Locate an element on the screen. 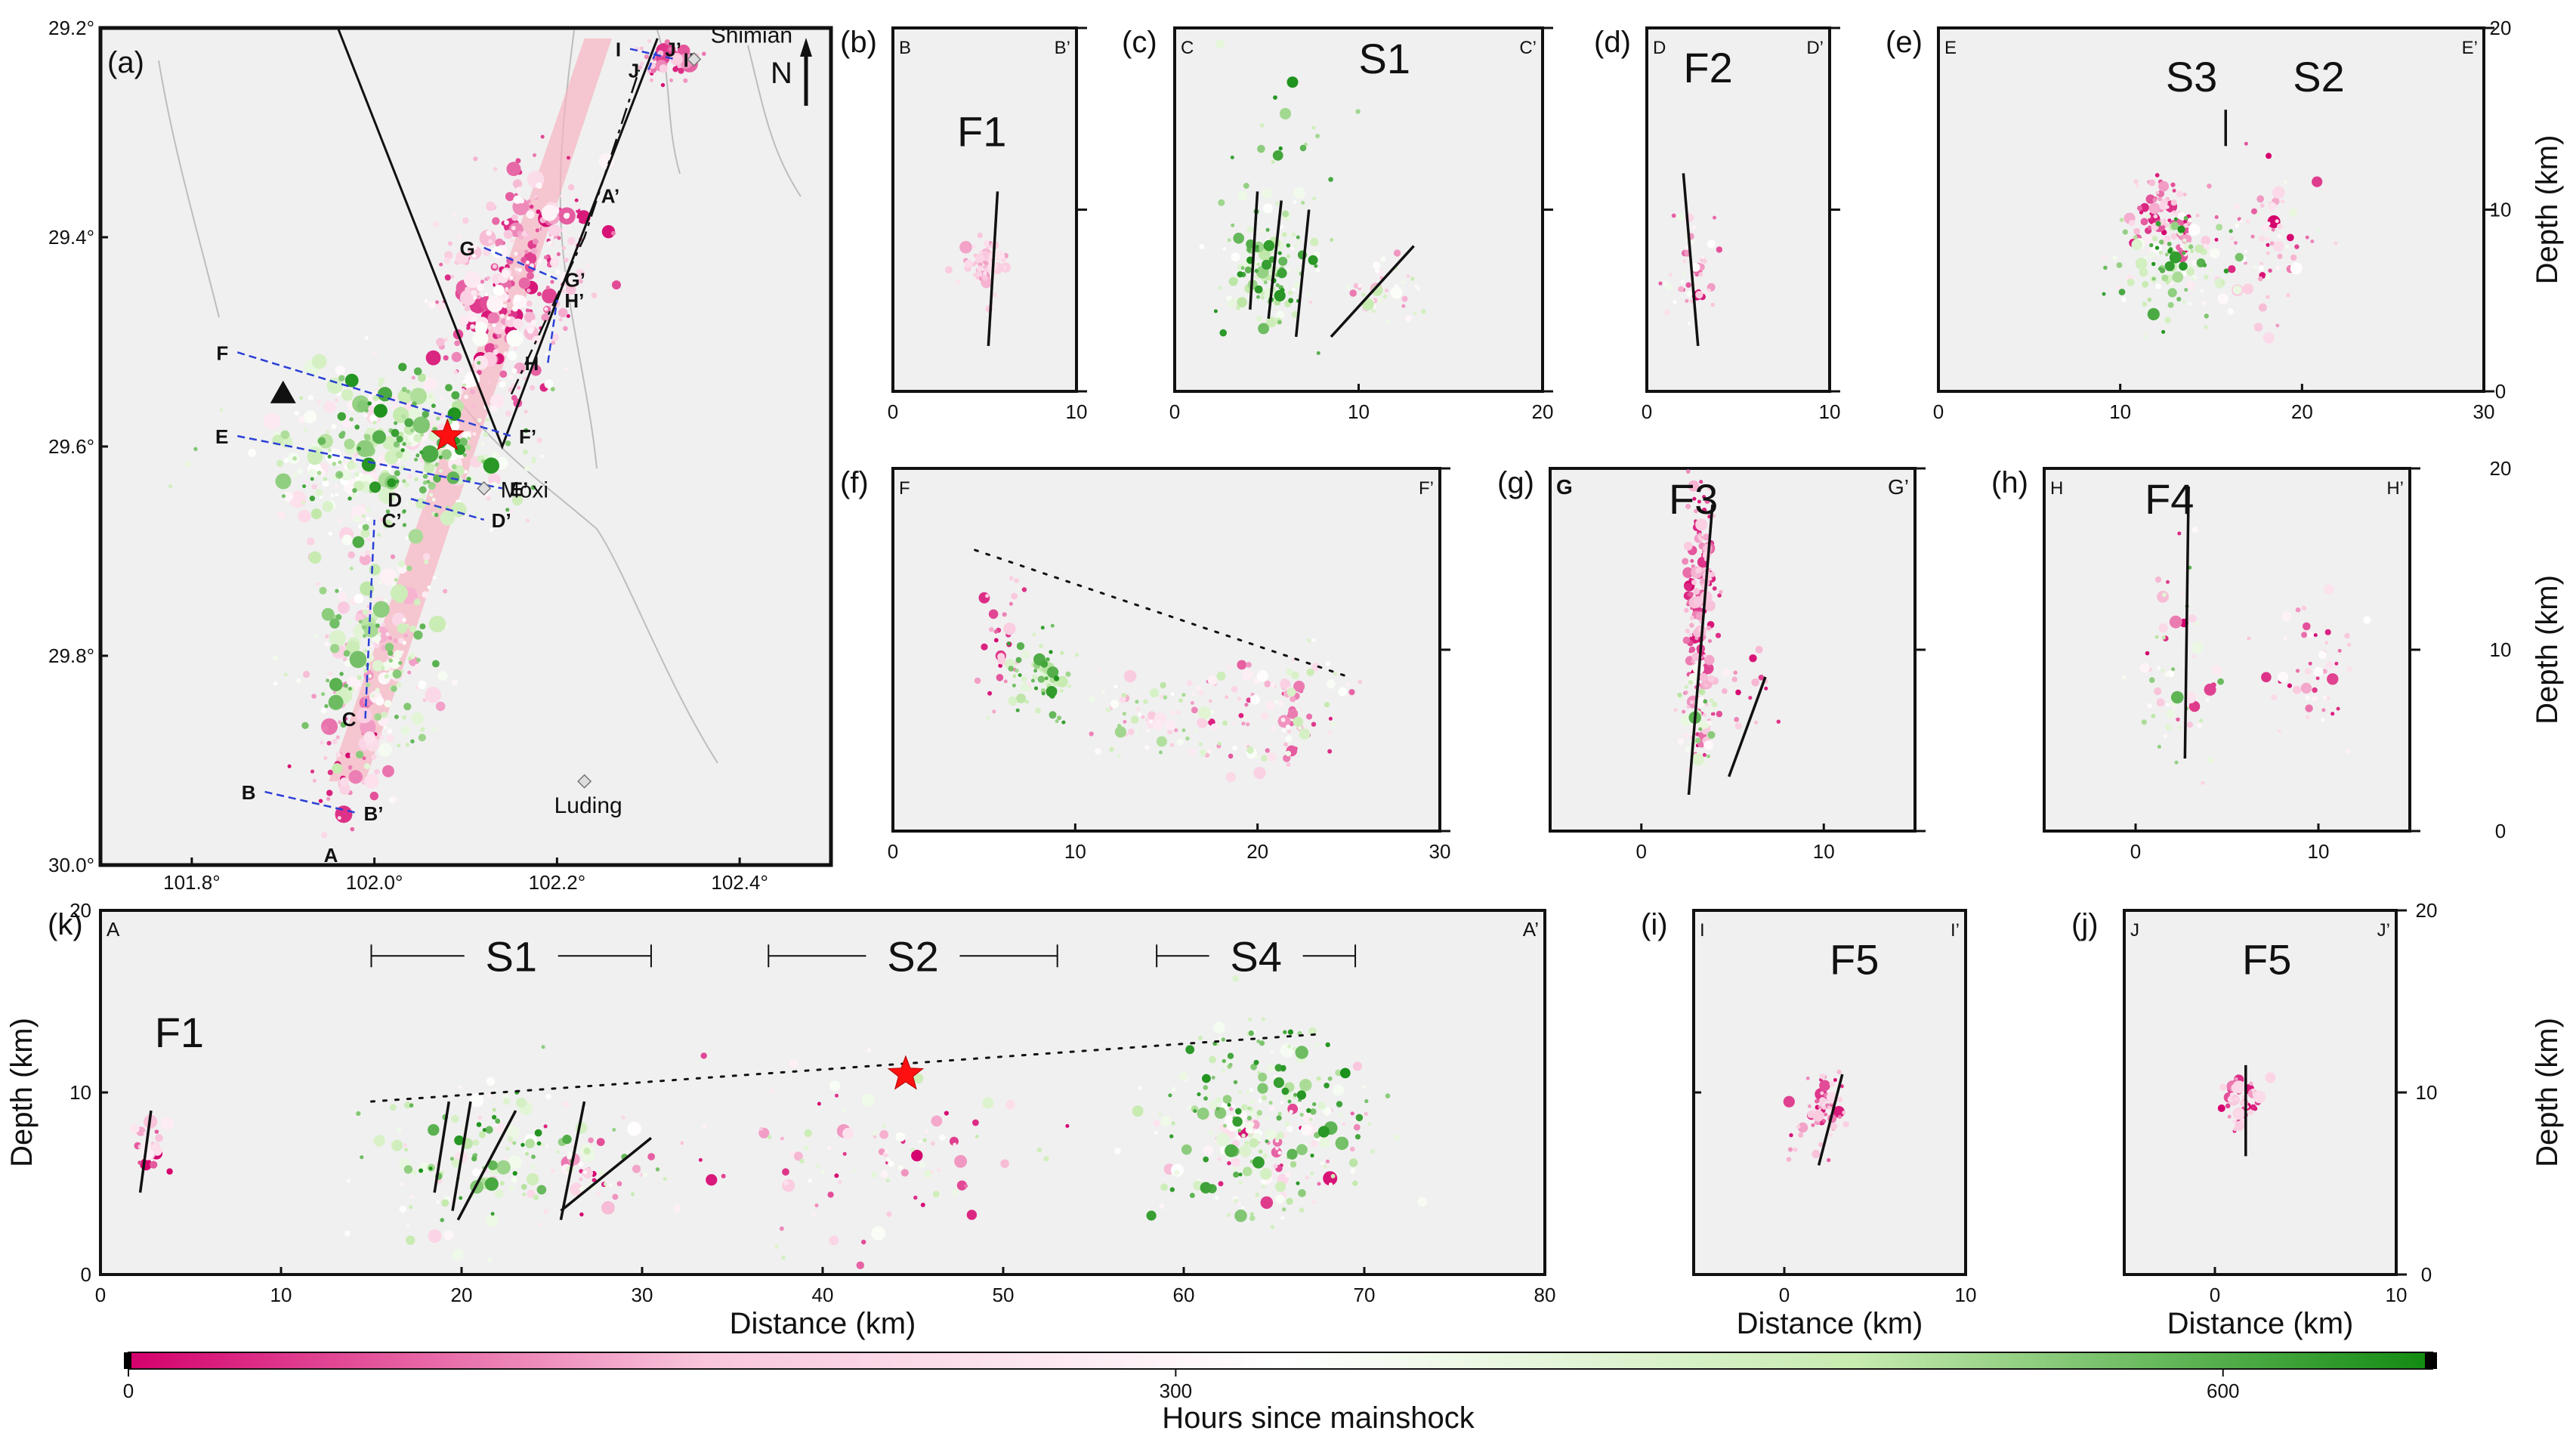  fault-label: S3 is located at coordinates (2192, 77).